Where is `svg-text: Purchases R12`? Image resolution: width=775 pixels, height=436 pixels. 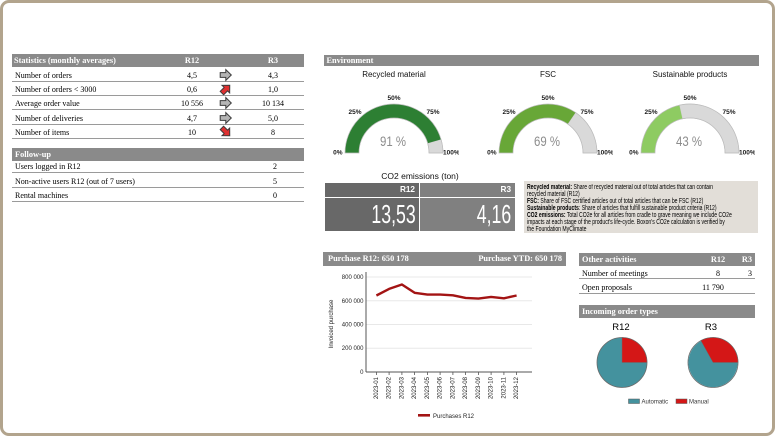 svg-text: Purchases R12 is located at coordinates (454, 417).